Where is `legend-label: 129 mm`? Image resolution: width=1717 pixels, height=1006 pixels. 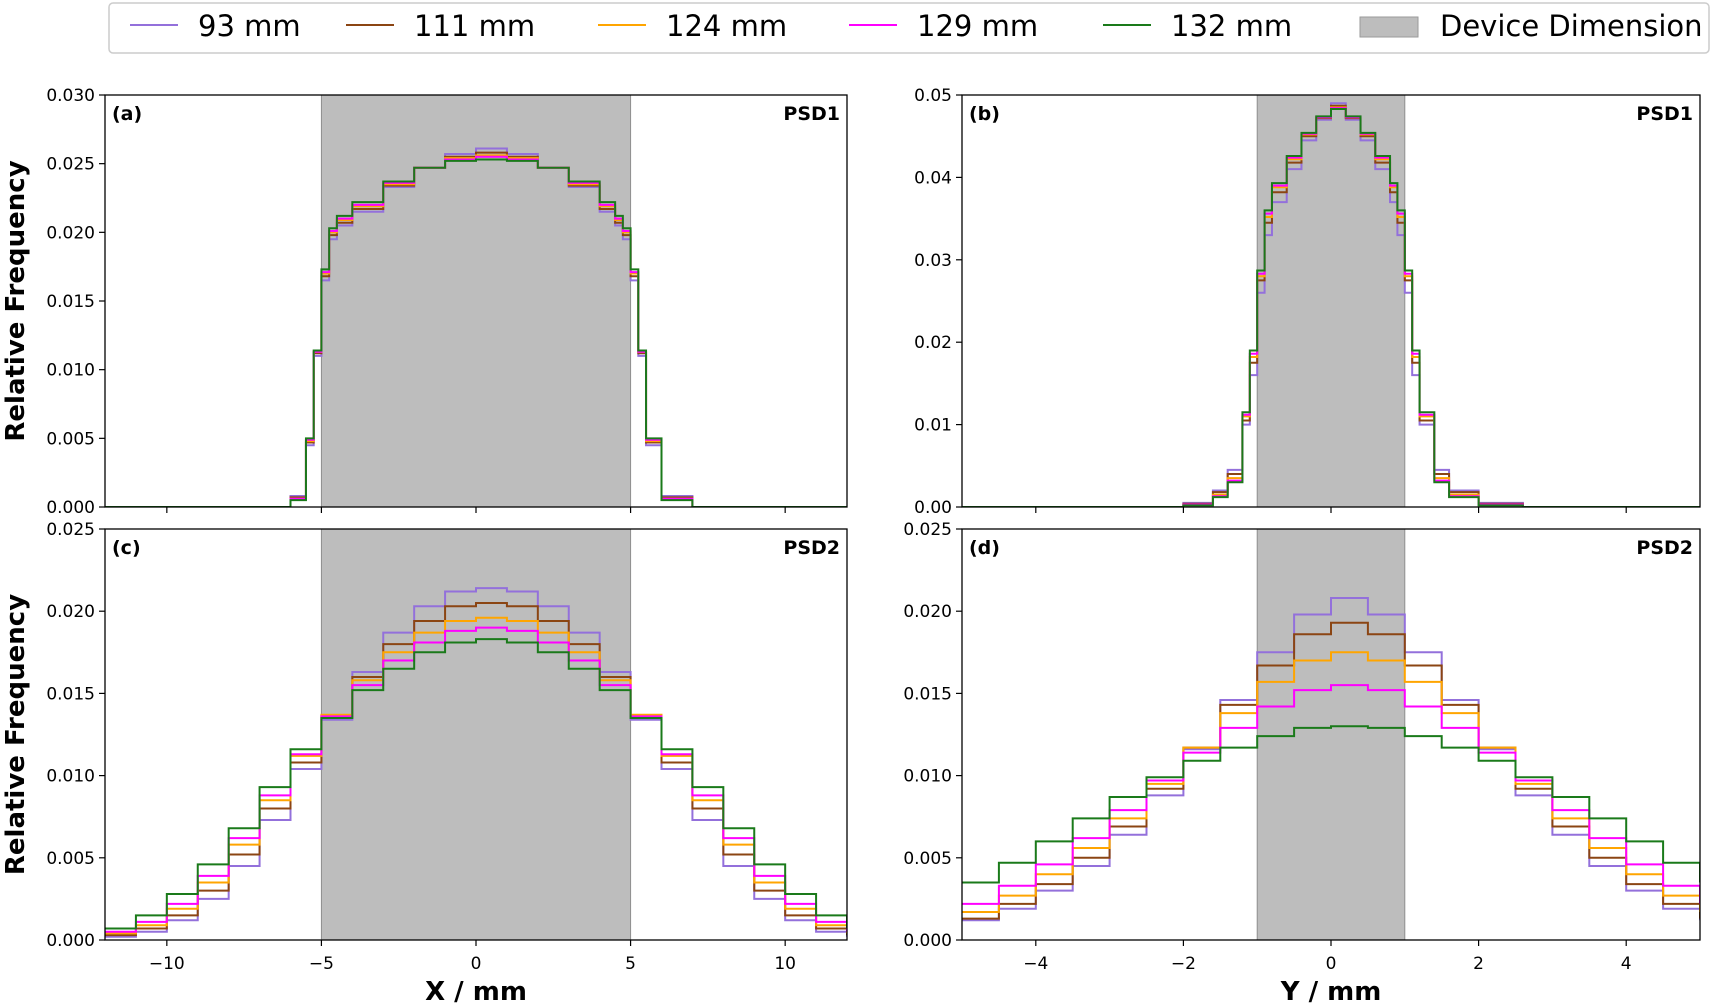
legend-label: 129 mm is located at coordinates (977, 26).